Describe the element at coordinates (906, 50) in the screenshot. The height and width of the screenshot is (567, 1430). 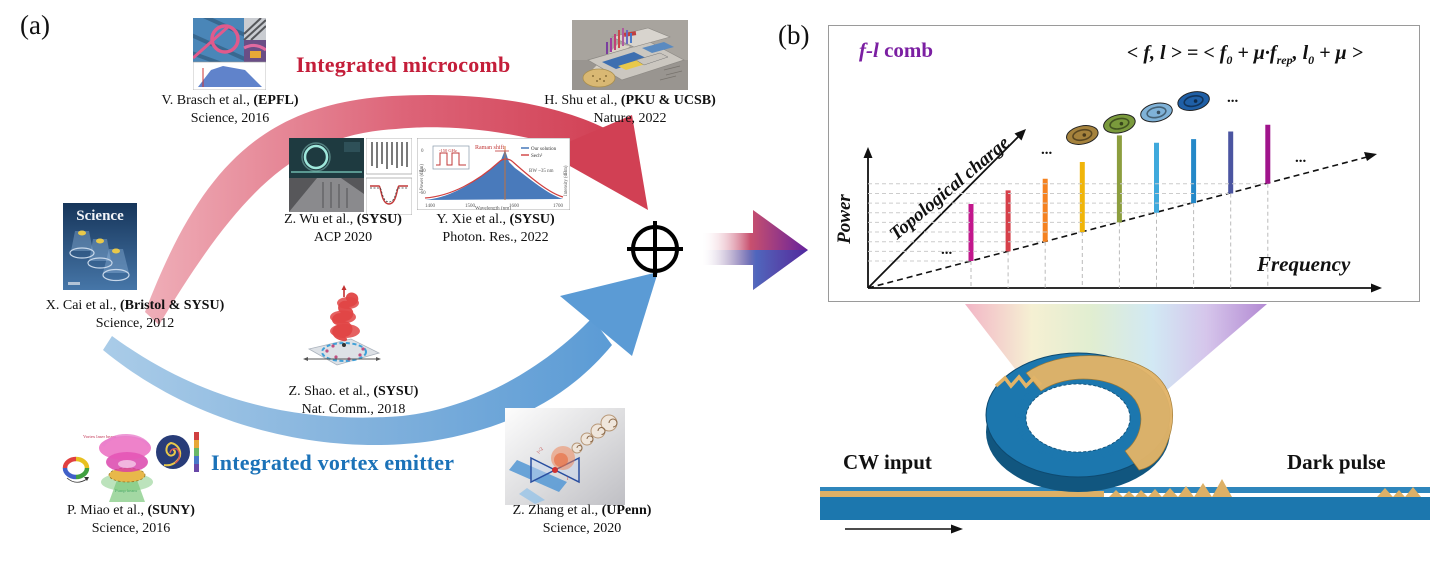
I see `fl-comb-title-rest: comb` at that location.